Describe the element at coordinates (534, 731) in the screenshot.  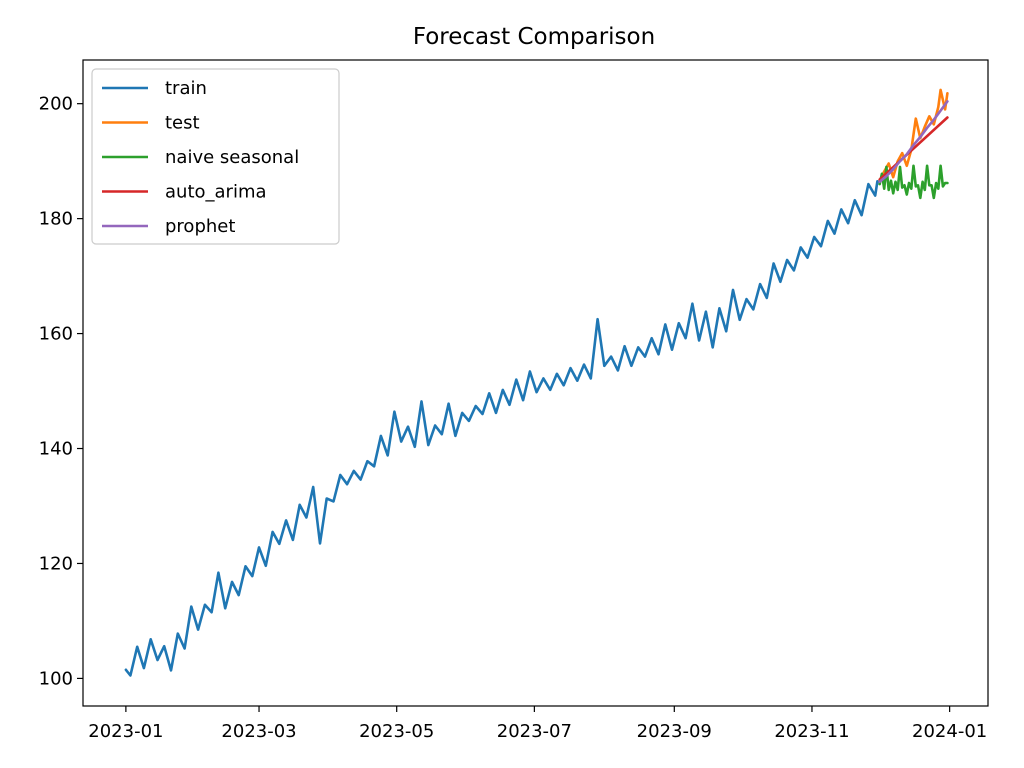
I see `x-tick-label: 2023-07` at that location.